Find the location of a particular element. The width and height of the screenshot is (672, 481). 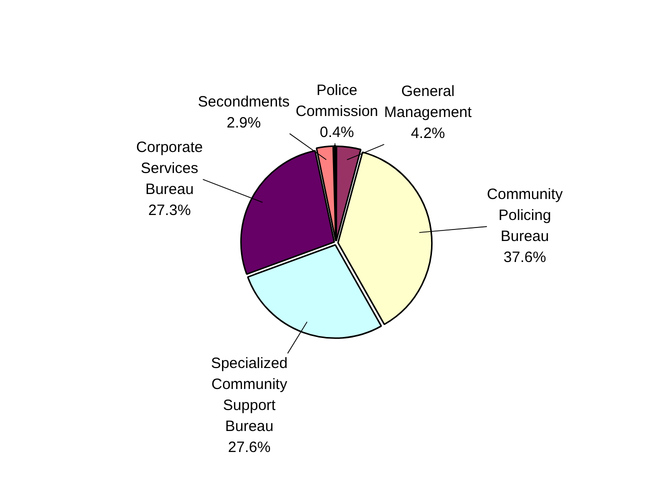

slice-label: Police Commission is located at coordinates (337, 101).